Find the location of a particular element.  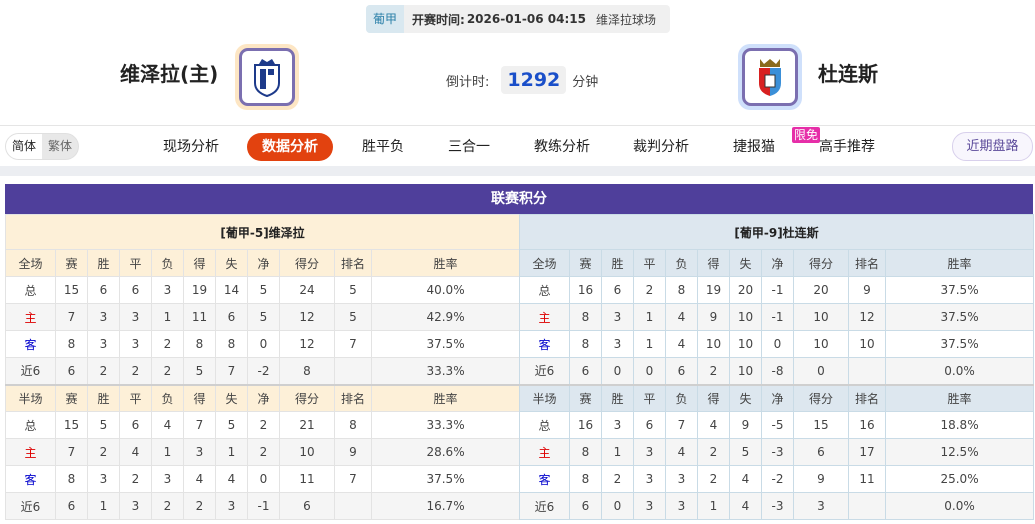

away-team-name: 杜连斯 is located at coordinates (848, 74).